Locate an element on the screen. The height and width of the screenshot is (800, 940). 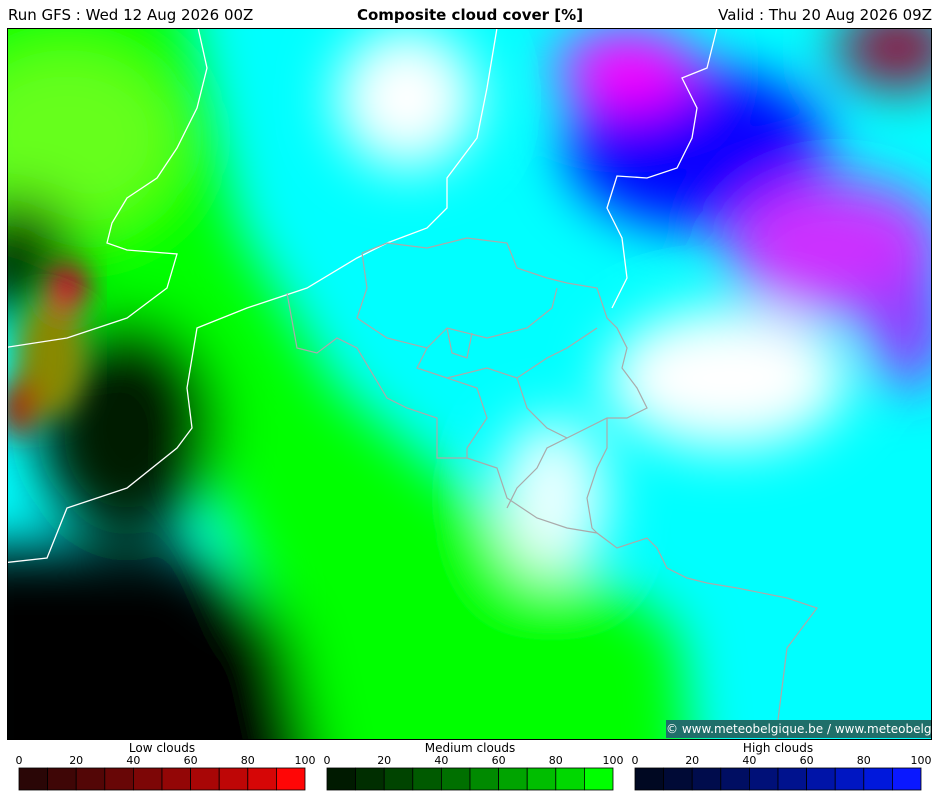
legend-title: High clouds is located at coordinates (778, 748).